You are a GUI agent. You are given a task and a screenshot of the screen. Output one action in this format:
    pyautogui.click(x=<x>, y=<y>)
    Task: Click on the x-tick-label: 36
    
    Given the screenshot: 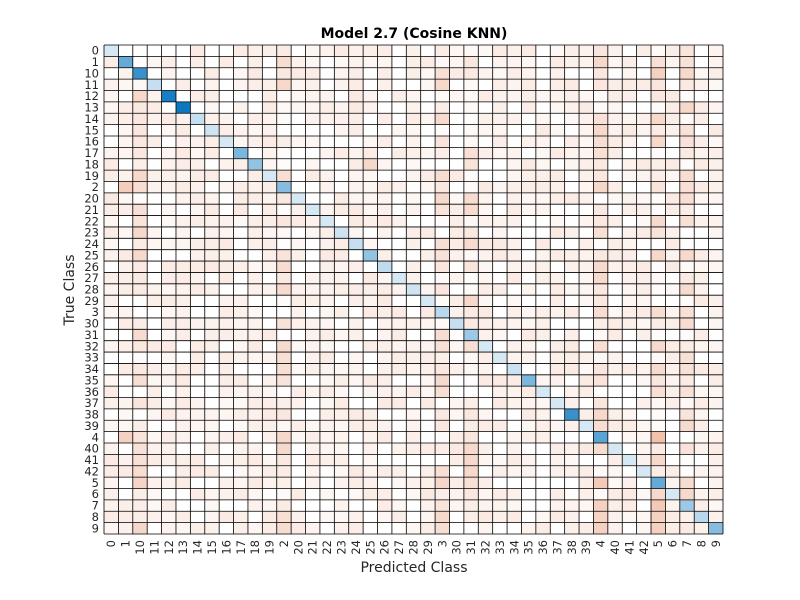 What is the action you would take?
    pyautogui.click(x=543, y=547)
    